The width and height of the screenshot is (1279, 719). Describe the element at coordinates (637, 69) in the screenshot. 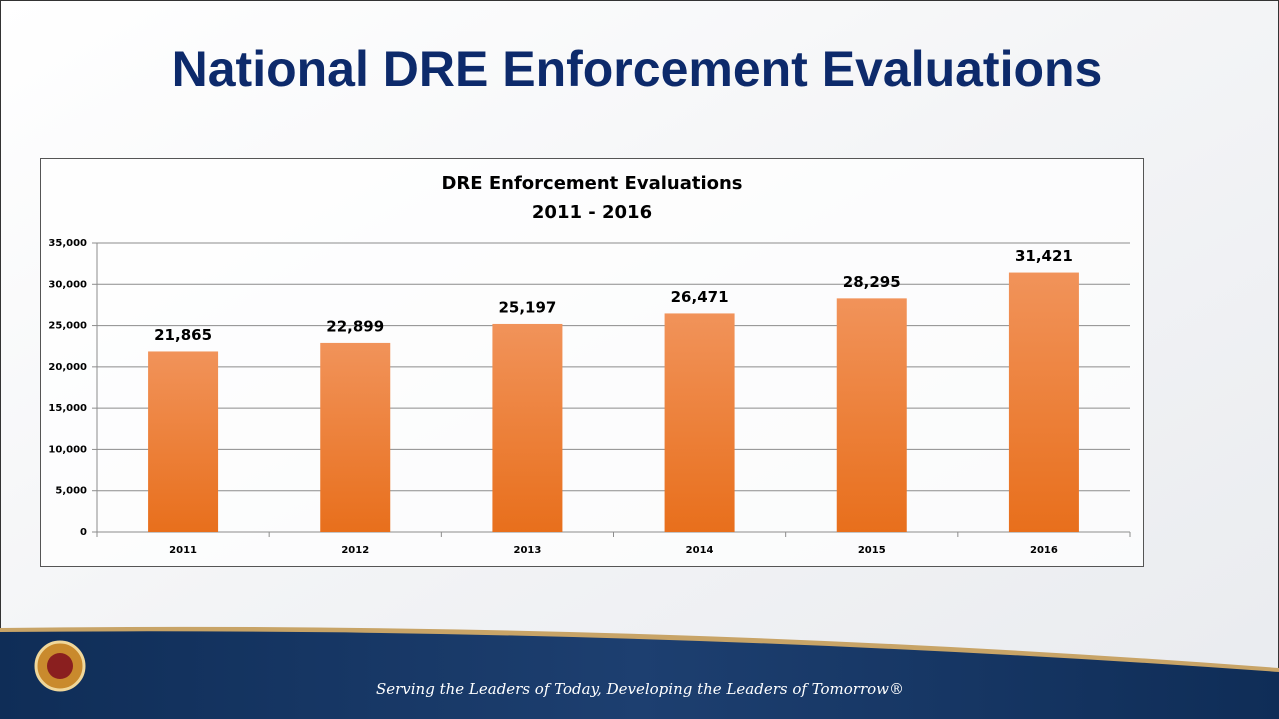

I see `slide-title: National DRE Enforcement Evaluations` at that location.